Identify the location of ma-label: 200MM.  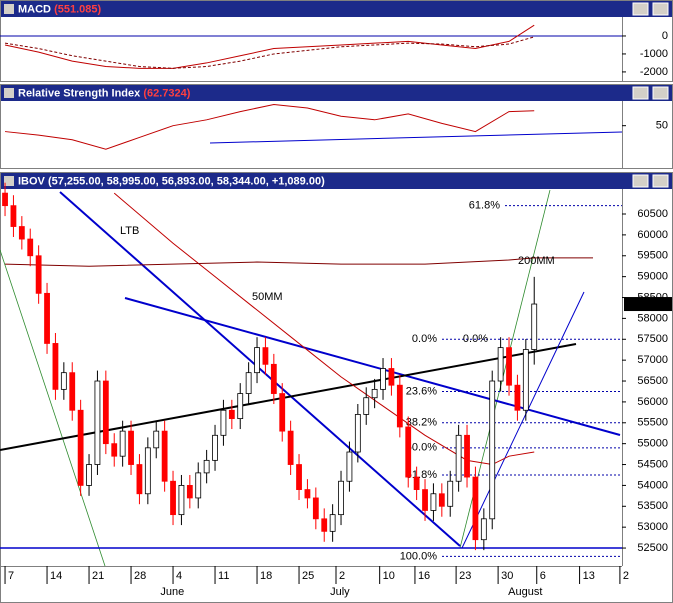
(536, 261).